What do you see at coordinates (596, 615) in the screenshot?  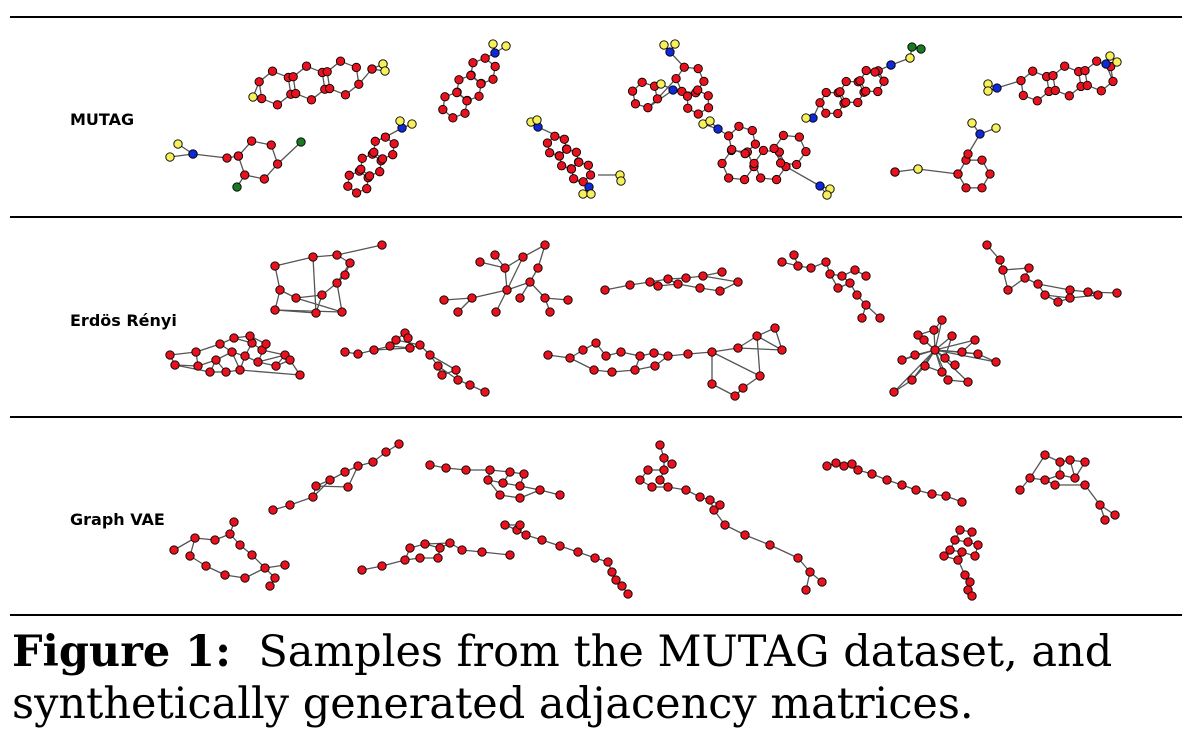 I see `bottom-rule` at bounding box center [596, 615].